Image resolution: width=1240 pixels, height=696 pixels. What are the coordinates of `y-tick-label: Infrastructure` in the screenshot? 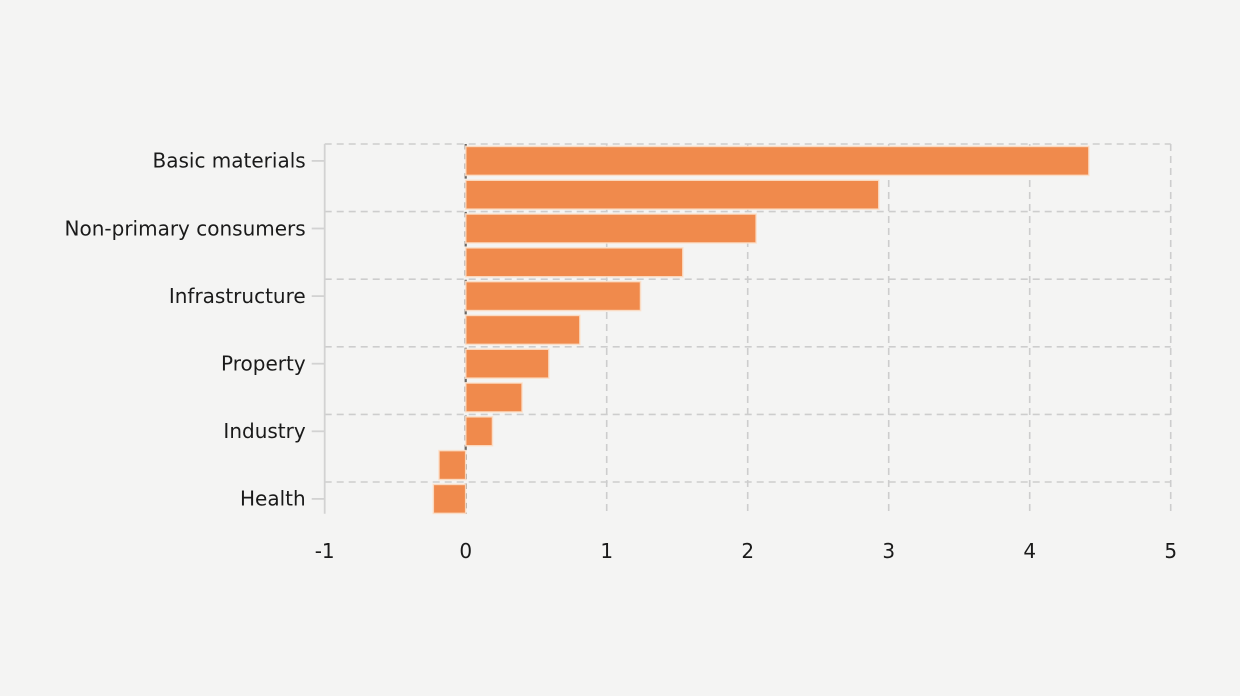 It's located at (237, 296).